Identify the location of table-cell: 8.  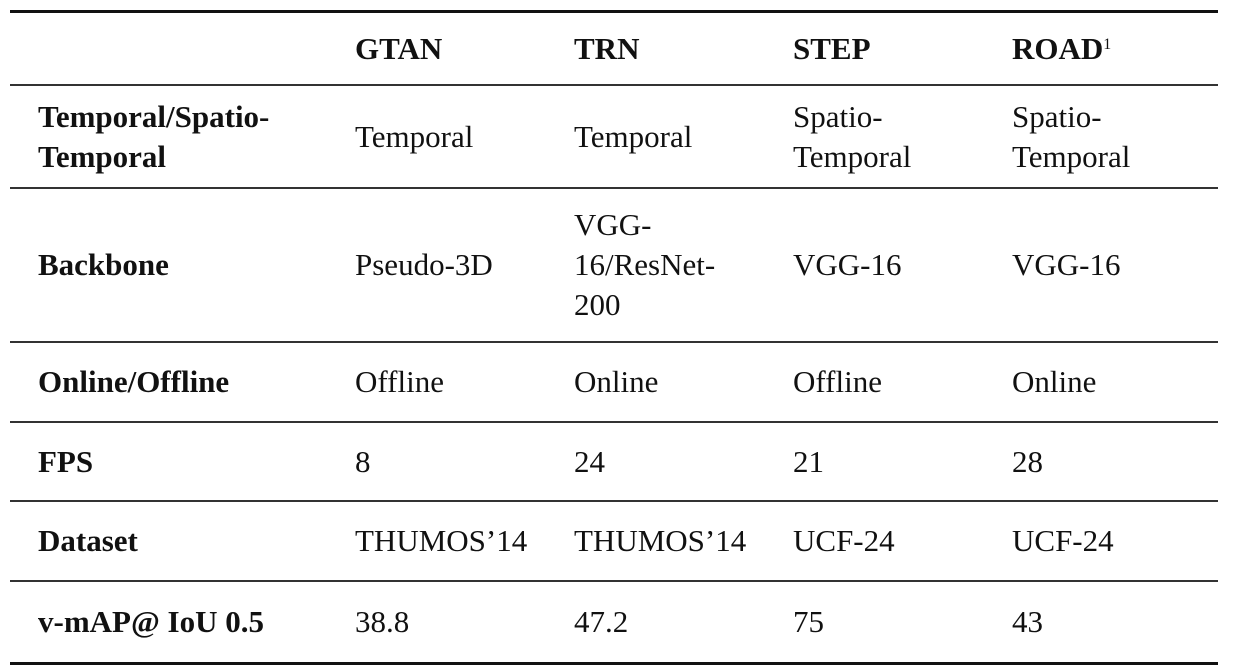
(363, 461).